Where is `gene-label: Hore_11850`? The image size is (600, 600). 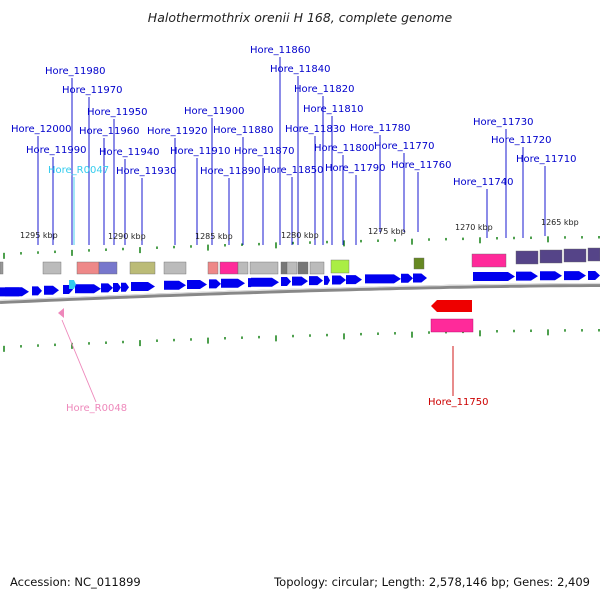
gene-label: Hore_11850 is located at coordinates (293, 170).